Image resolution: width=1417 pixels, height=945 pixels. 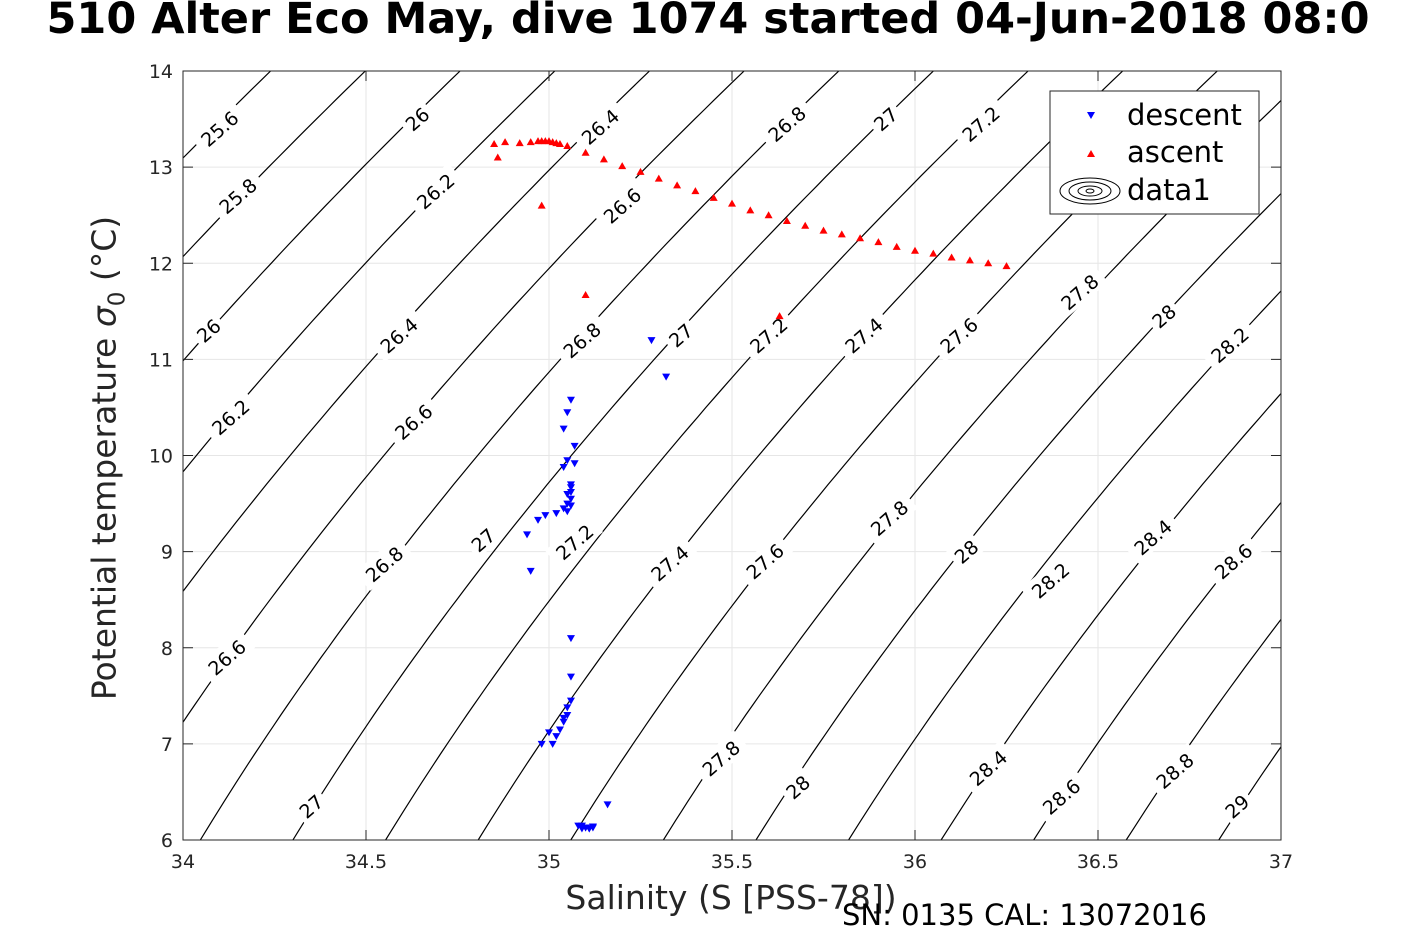 I want to click on legend-ascent-marker, so click(x=1091, y=153).